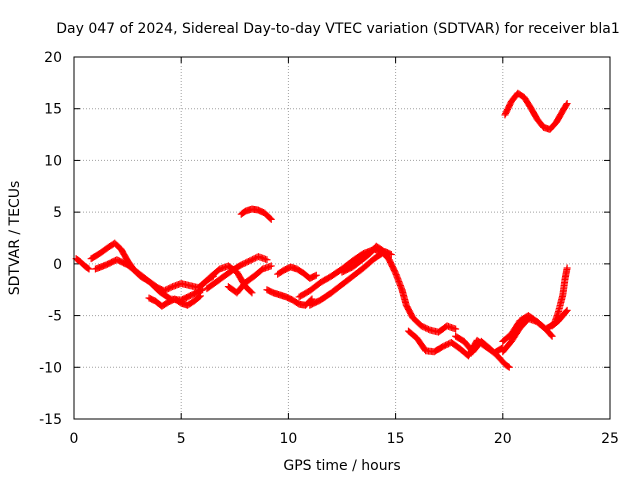  I want to click on y-tick-label: 15, so click(53, 110).